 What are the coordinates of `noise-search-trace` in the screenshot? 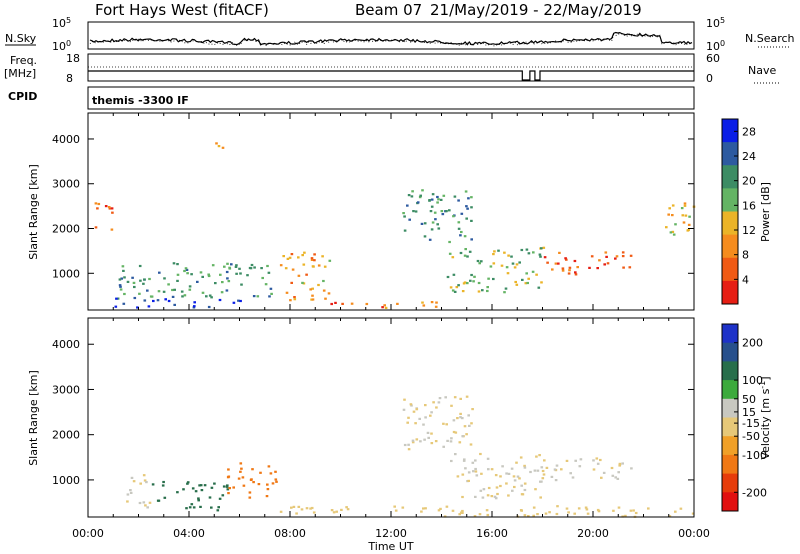 It's located at (391, 40).